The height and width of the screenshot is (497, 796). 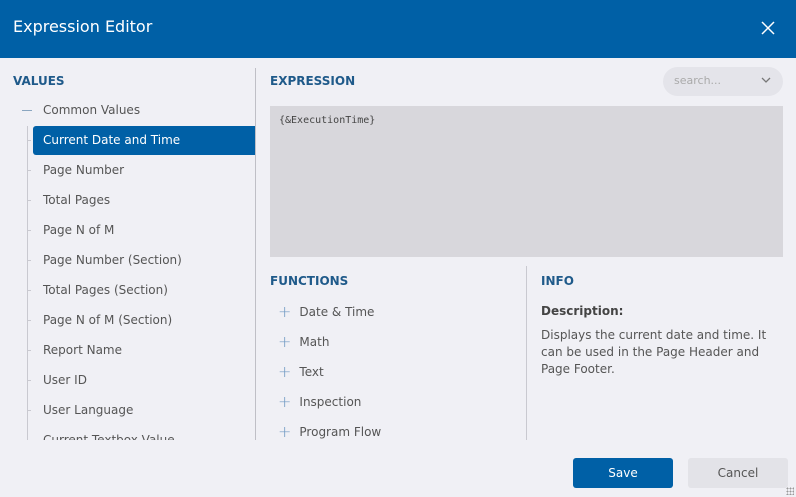 What do you see at coordinates (141, 230) in the screenshot?
I see `tree-item: Page N of M` at bounding box center [141, 230].